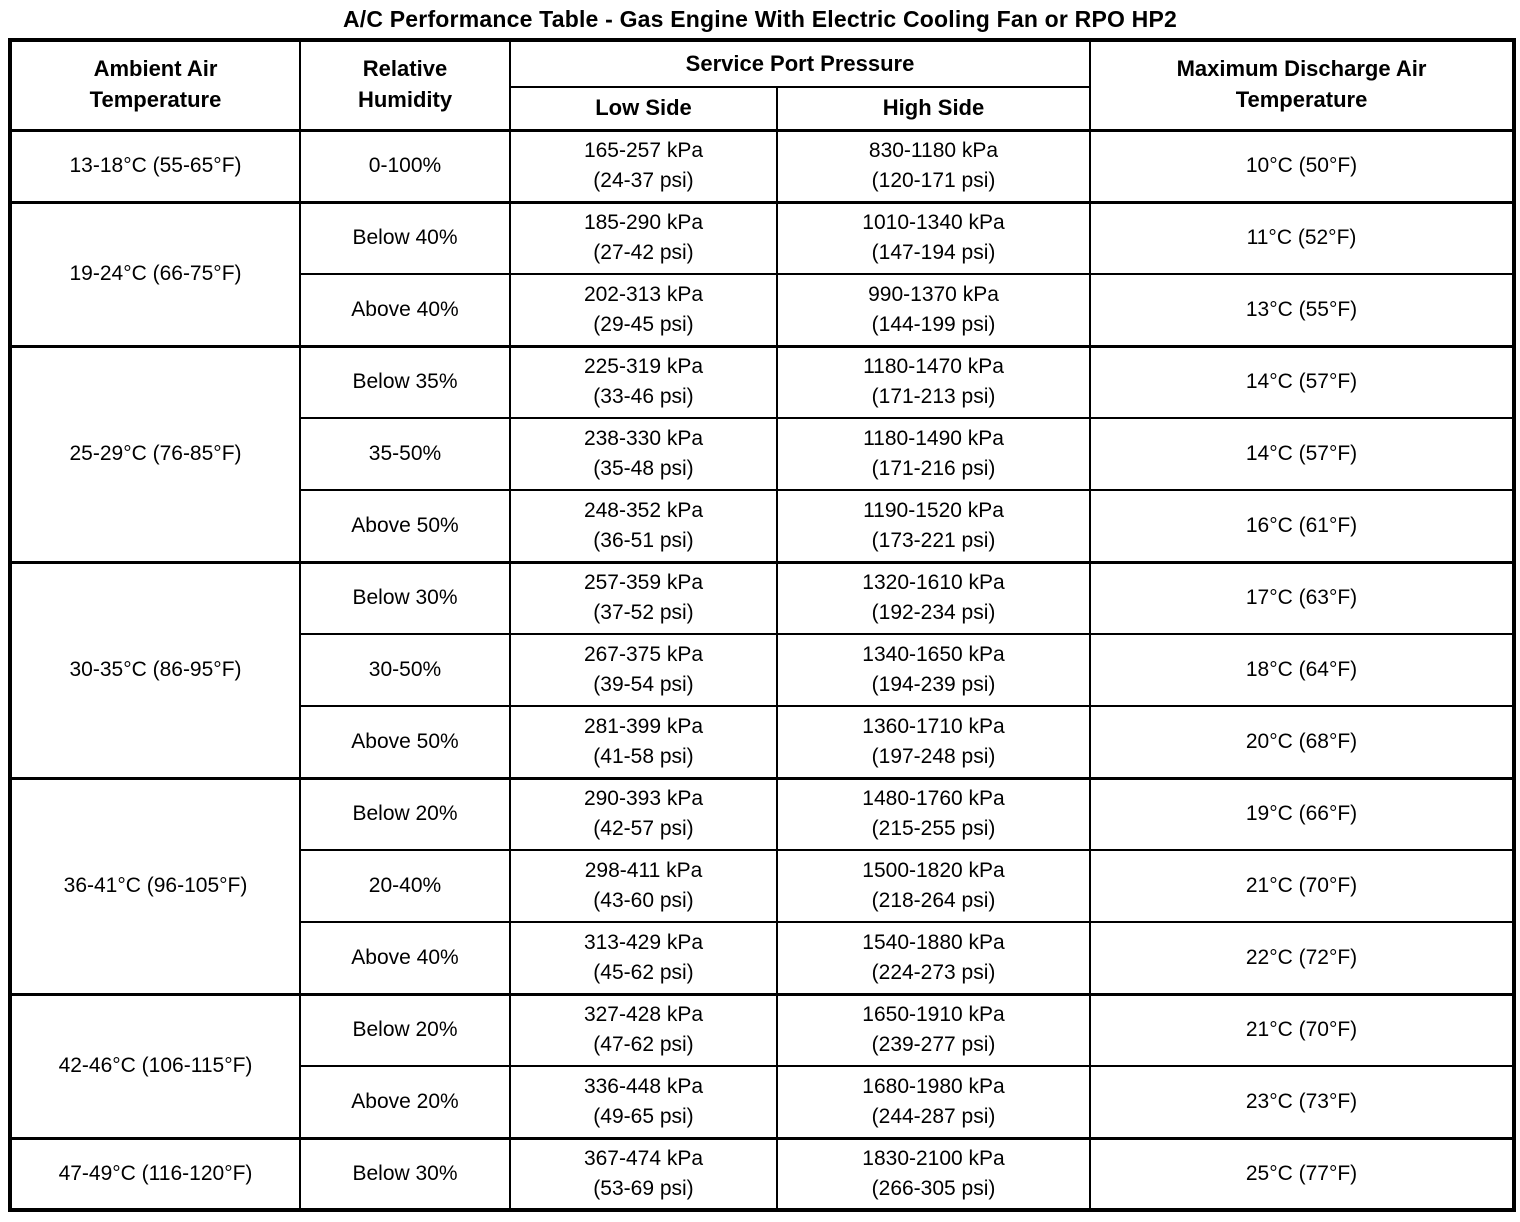 The width and height of the screenshot is (1520, 1222). Describe the element at coordinates (933, 669) in the screenshot. I see `cell-high-side-pressure: 1340-1650 kPa (194-239 psi)` at that location.